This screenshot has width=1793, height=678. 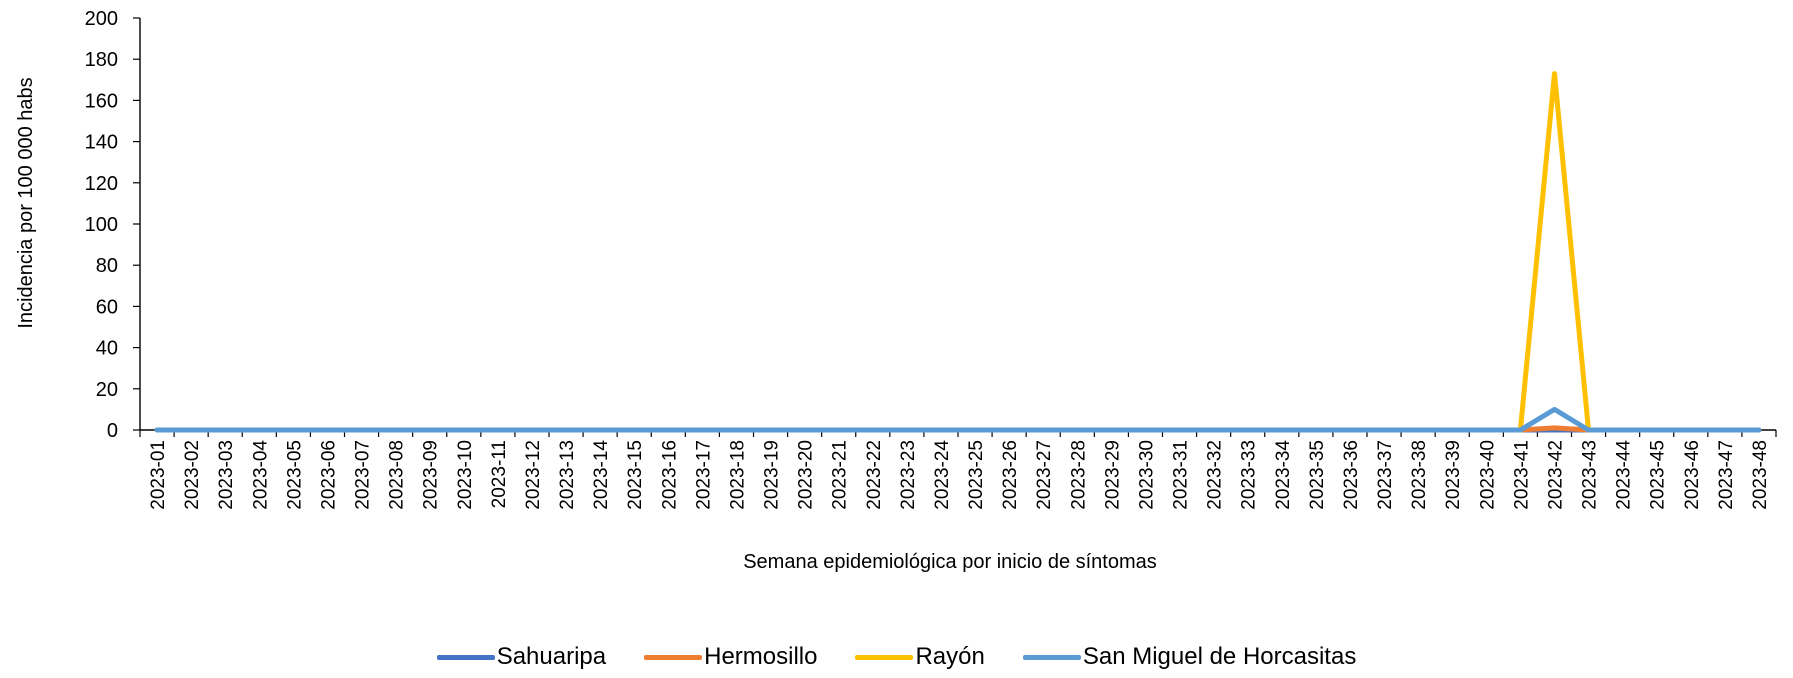 What do you see at coordinates (772, 475) in the screenshot?
I see `x-tick-label: 2023-19` at bounding box center [772, 475].